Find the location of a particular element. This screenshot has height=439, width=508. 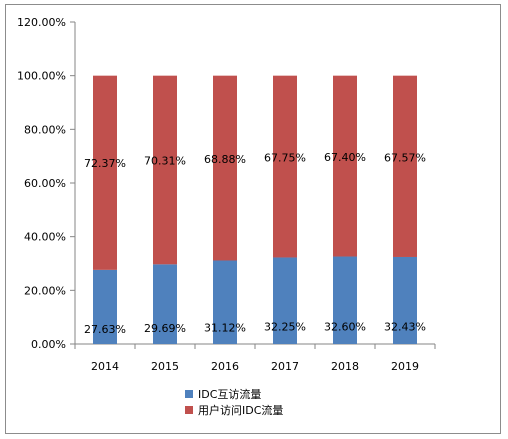

data-label: 70.31% is located at coordinates (165, 161).